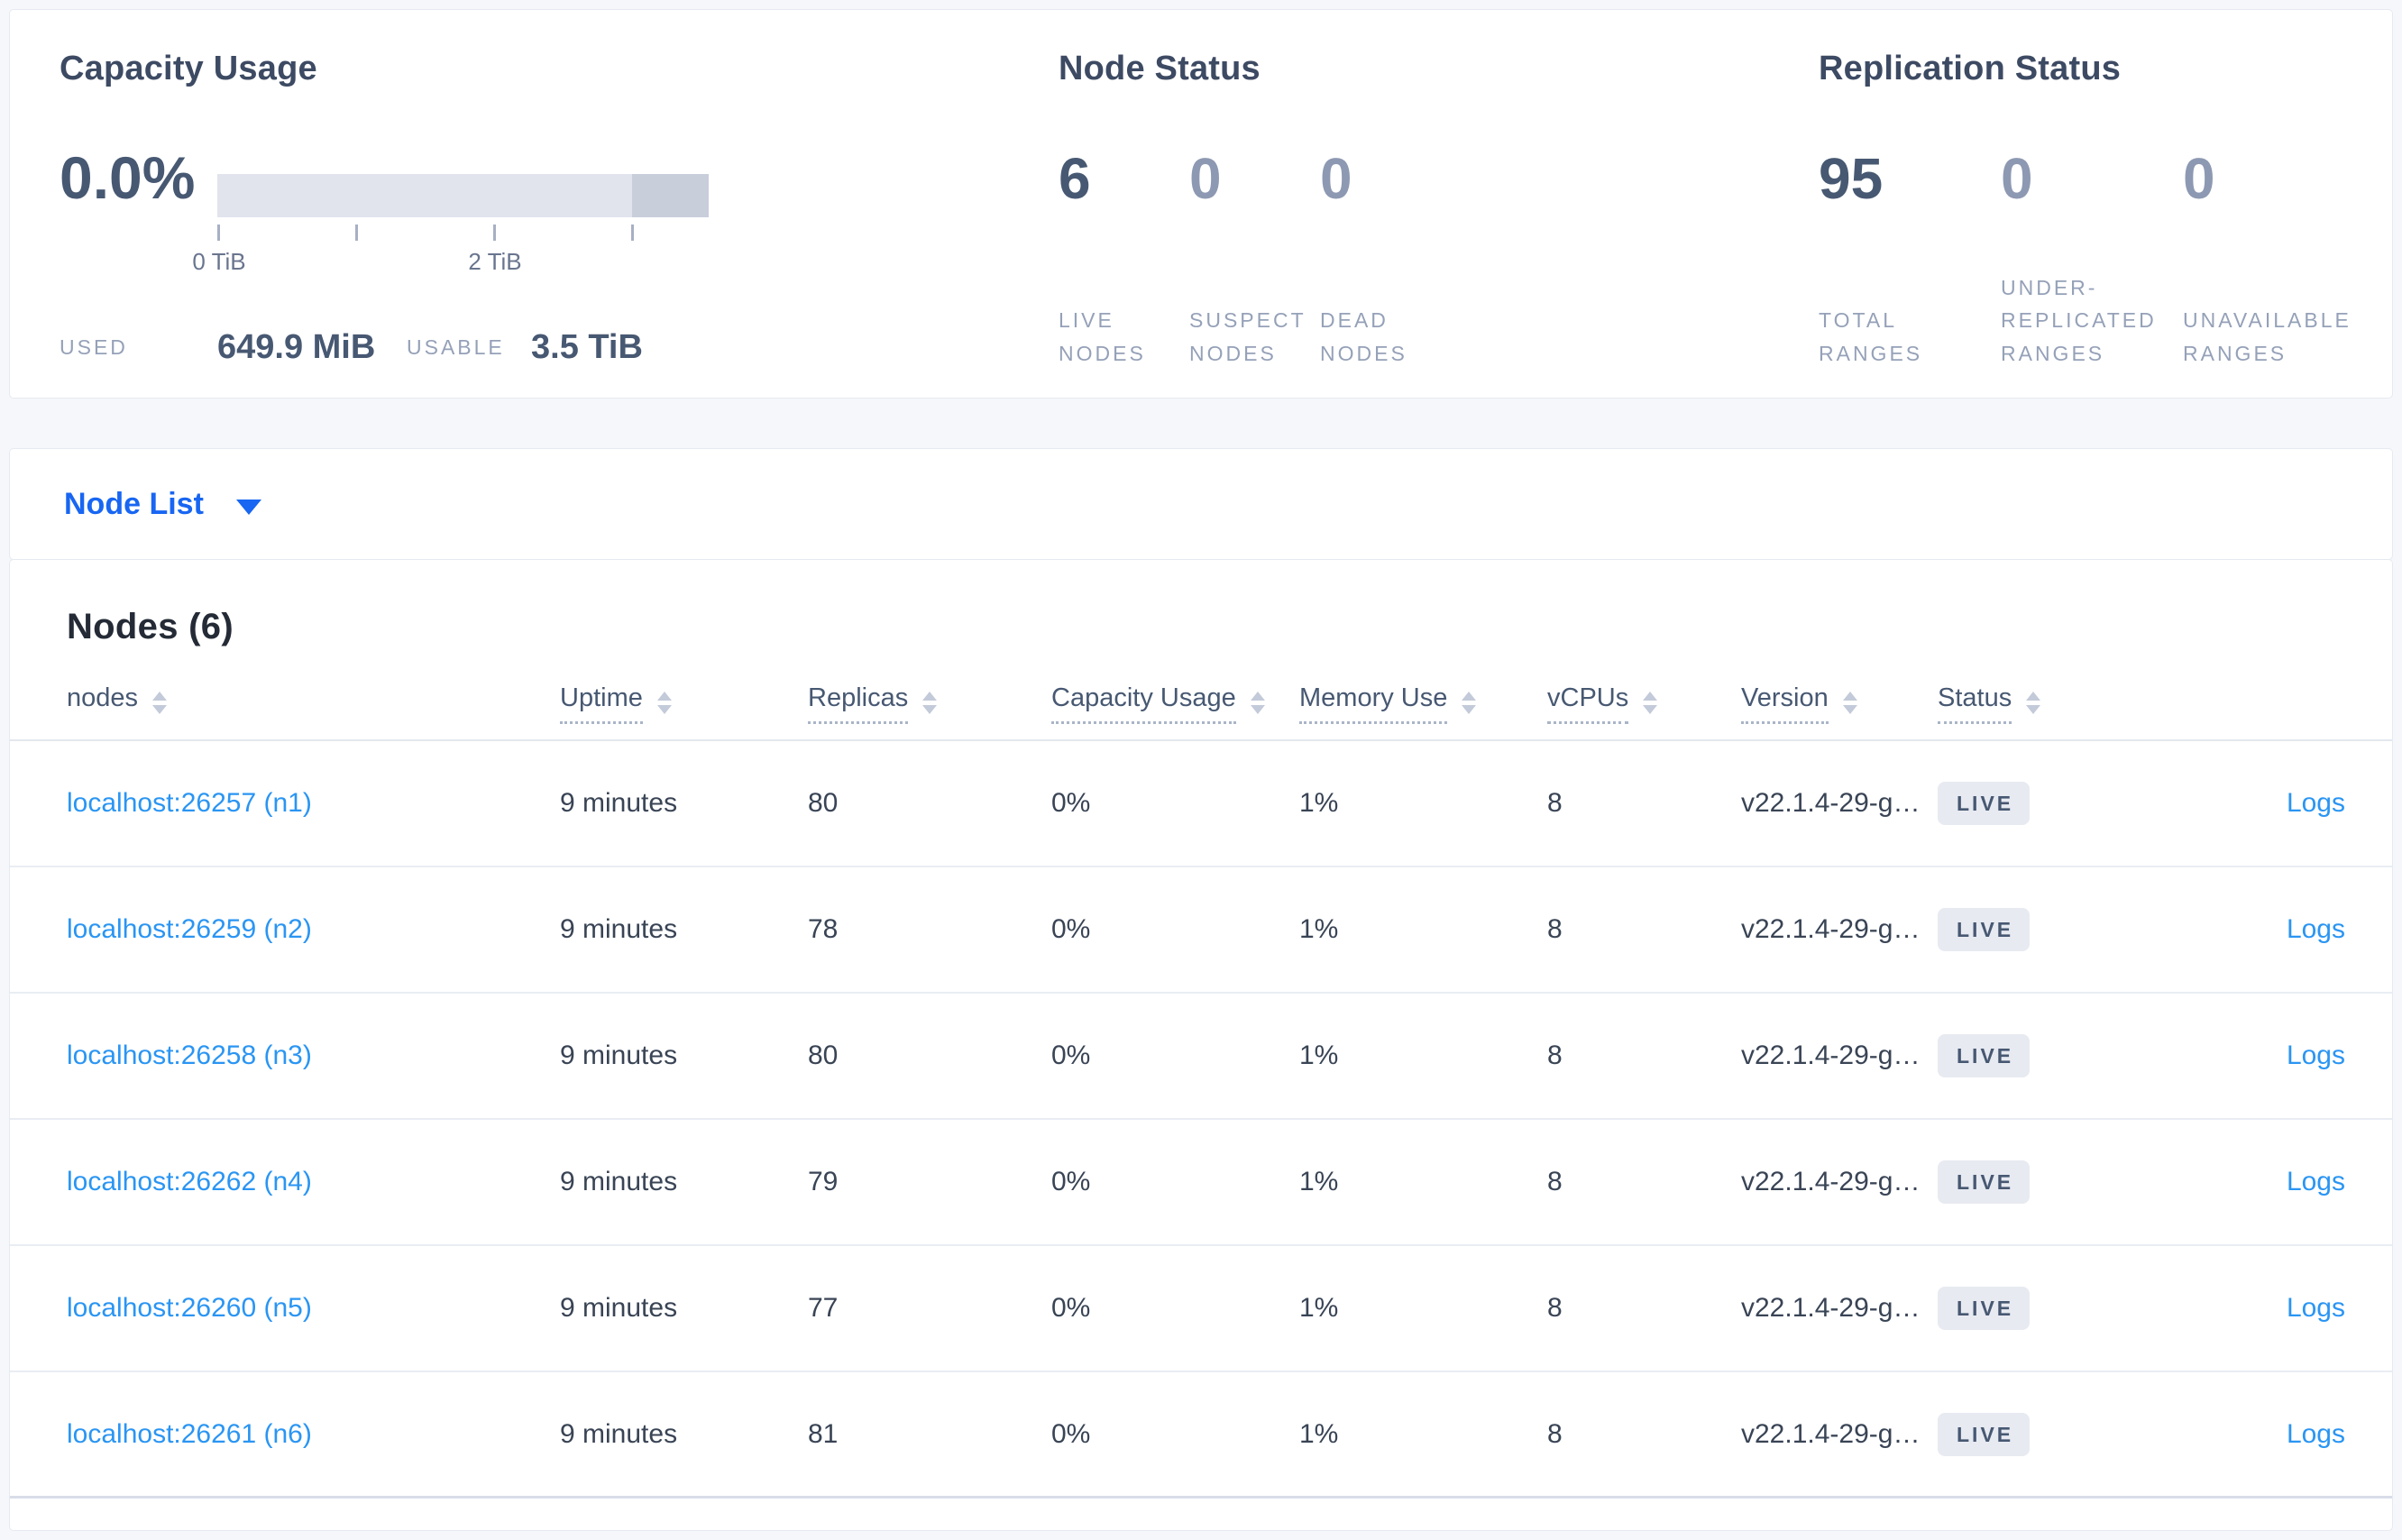  What do you see at coordinates (1871, 337) in the screenshot?
I see `total-ranges-label: TOTAL RANGES` at bounding box center [1871, 337].